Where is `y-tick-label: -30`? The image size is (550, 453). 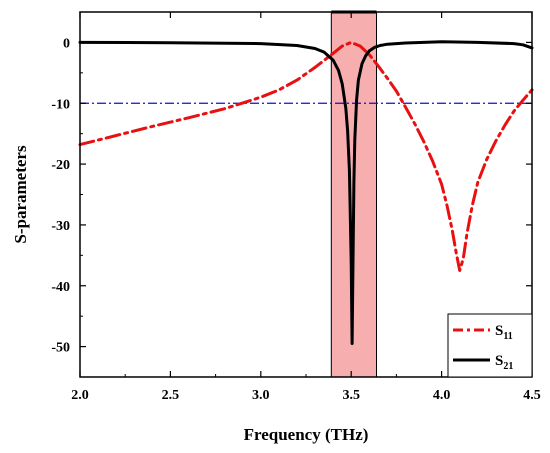 y-tick-label: -30 is located at coordinates (60, 226).